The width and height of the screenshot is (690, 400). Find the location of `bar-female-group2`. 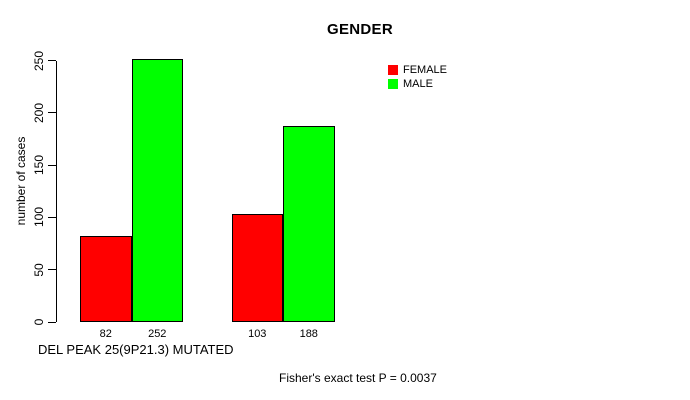

bar-female-group2 is located at coordinates (257, 268).